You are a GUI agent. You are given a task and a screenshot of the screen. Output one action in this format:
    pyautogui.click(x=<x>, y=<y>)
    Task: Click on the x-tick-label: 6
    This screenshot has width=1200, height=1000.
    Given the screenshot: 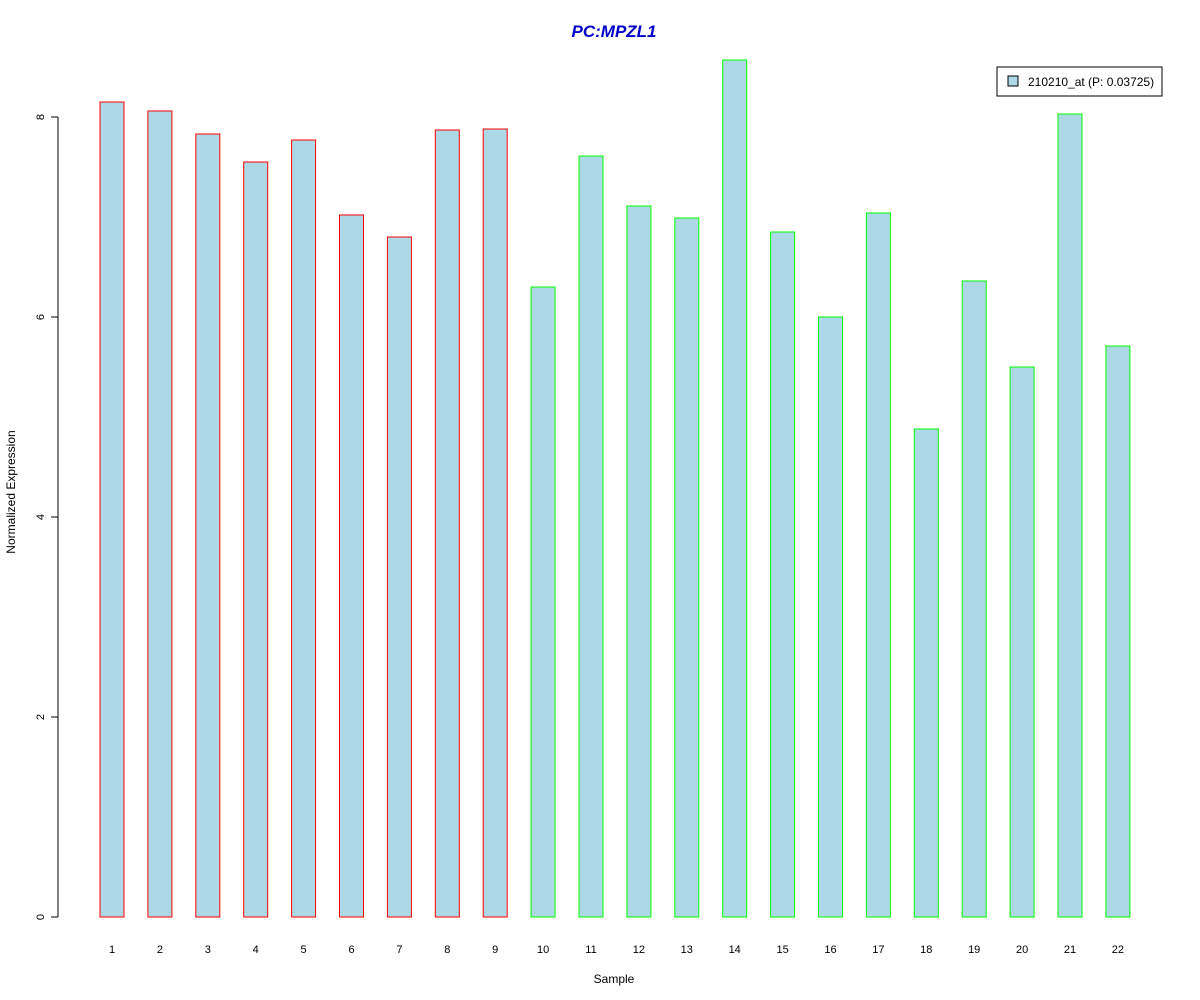 What is the action you would take?
    pyautogui.click(x=351, y=950)
    